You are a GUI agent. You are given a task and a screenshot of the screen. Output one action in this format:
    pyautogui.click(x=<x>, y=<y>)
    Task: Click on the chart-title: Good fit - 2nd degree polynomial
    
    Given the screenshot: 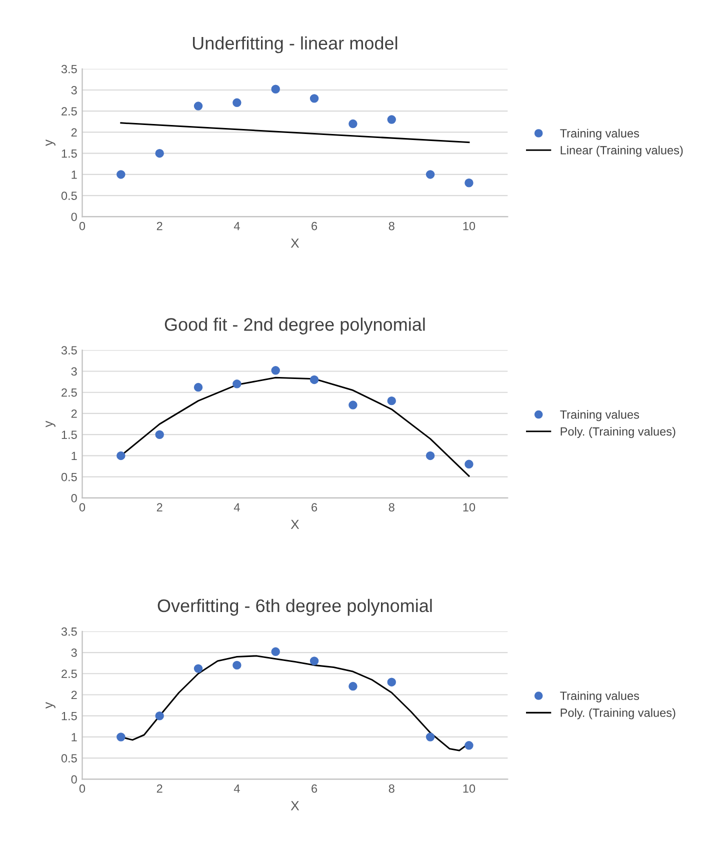 What is the action you would take?
    pyautogui.click(x=294, y=326)
    